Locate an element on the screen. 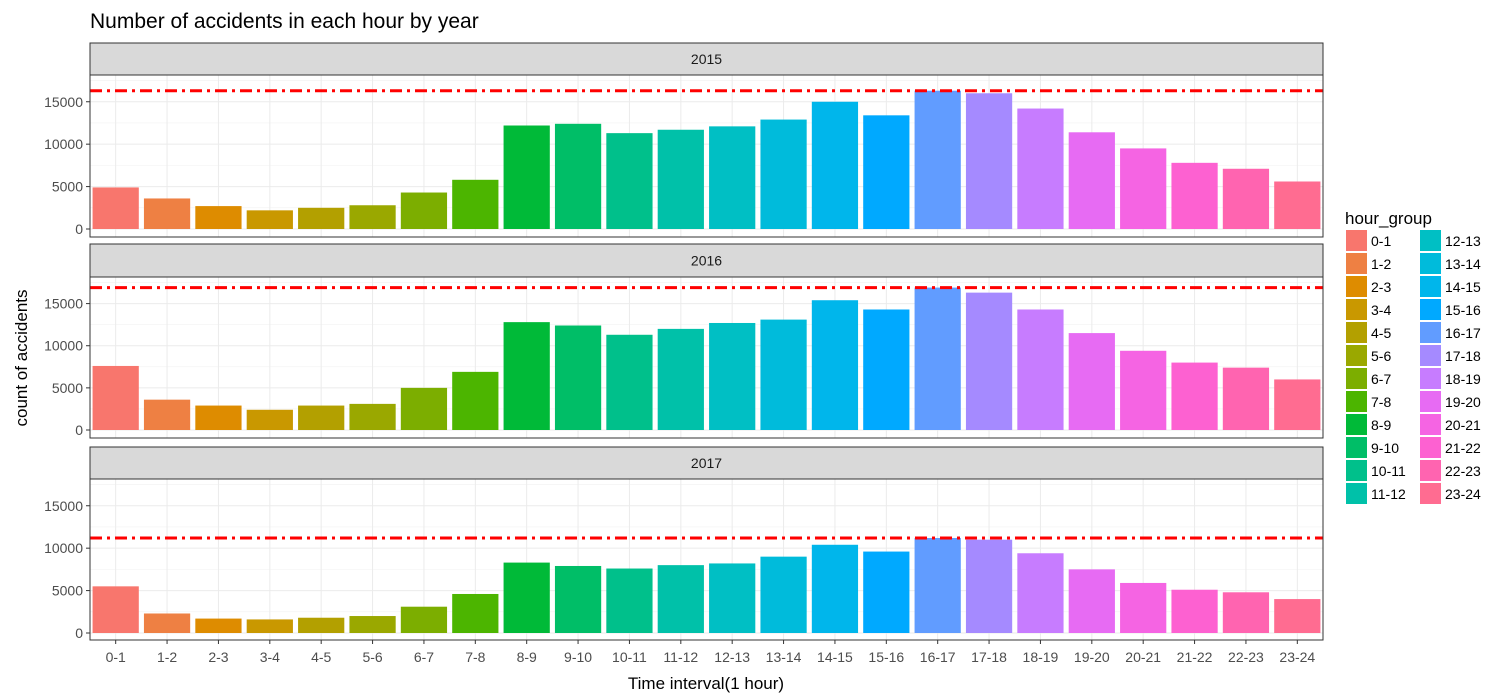 The image size is (1500, 700). x-tick-label: 9-10 is located at coordinates (578, 657).